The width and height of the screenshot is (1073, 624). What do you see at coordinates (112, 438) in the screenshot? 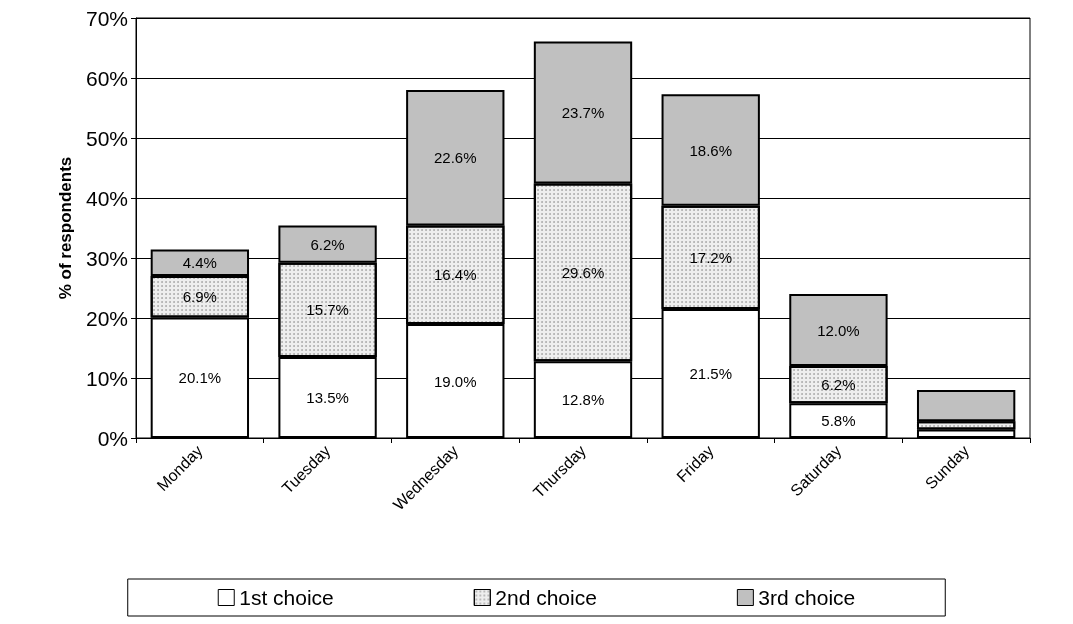
I see `y-tick-label: 0%` at bounding box center [112, 438].